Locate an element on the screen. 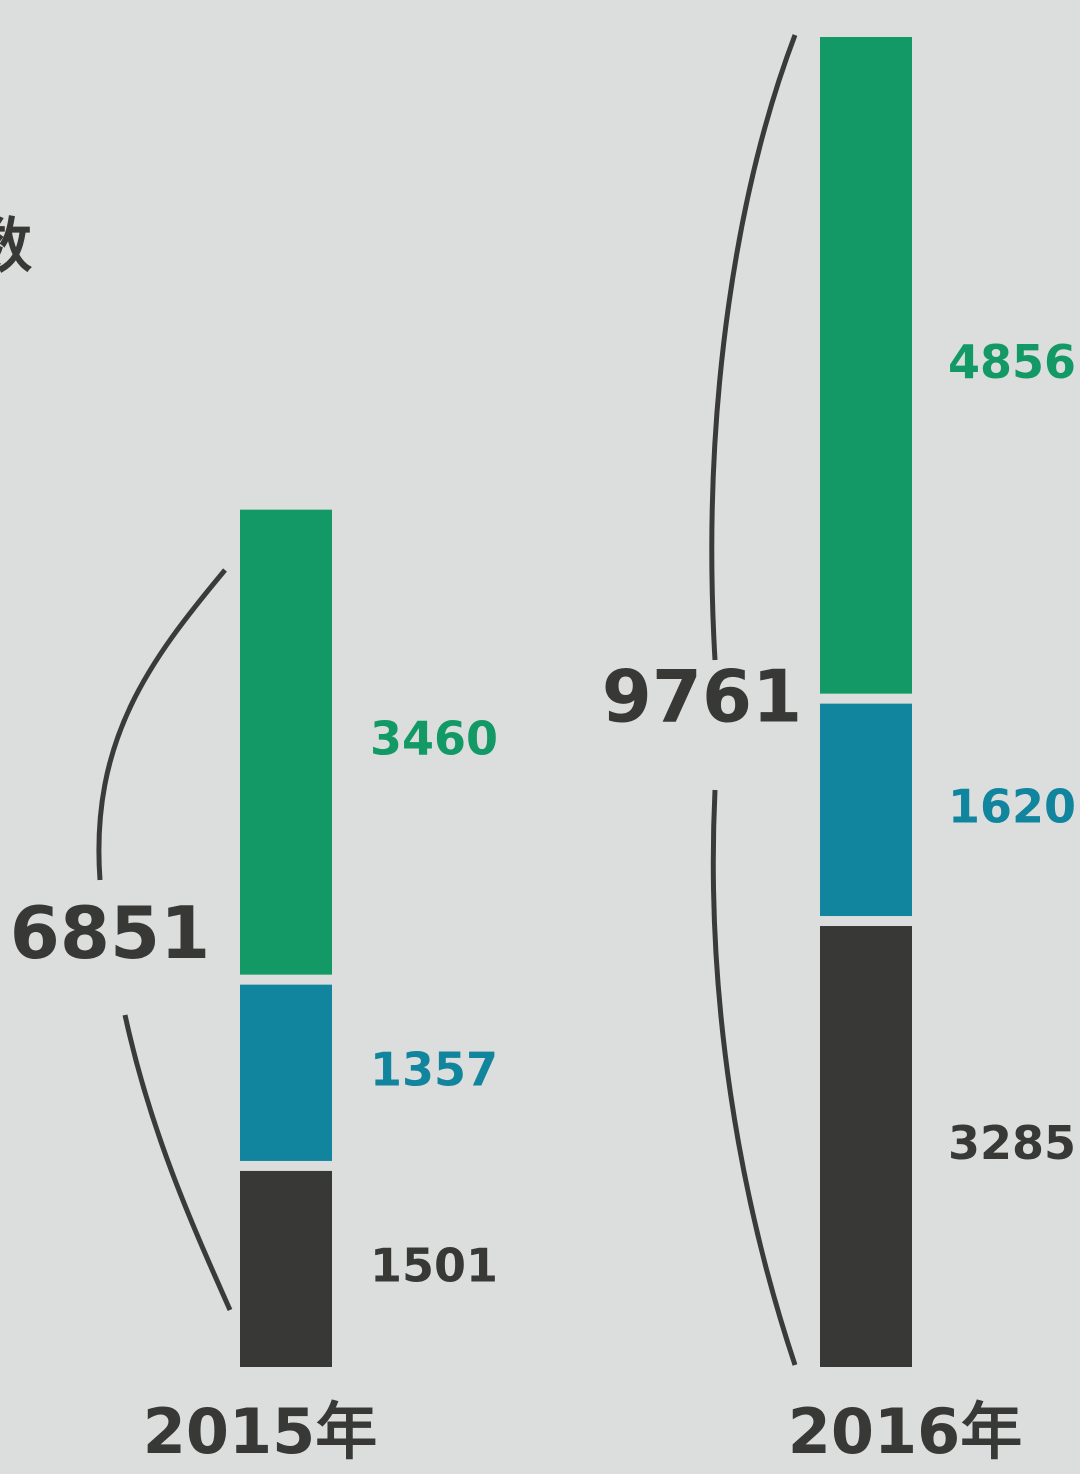 The height and width of the screenshot is (1474, 1080). x-tick-label: 2016年 is located at coordinates (905, 1431).